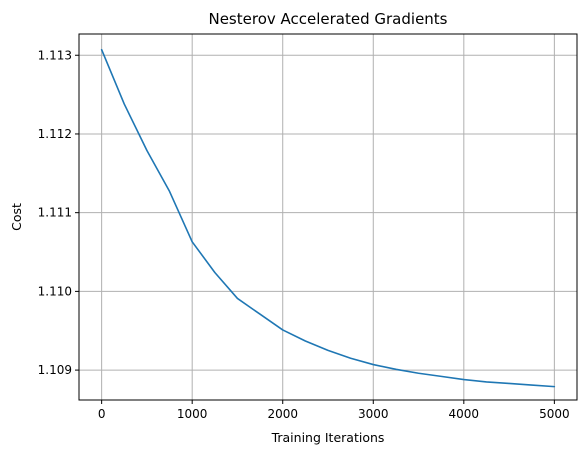 The height and width of the screenshot is (455, 585). Describe the element at coordinates (328, 437) in the screenshot. I see `x-axis-label: Training Iterations` at that location.